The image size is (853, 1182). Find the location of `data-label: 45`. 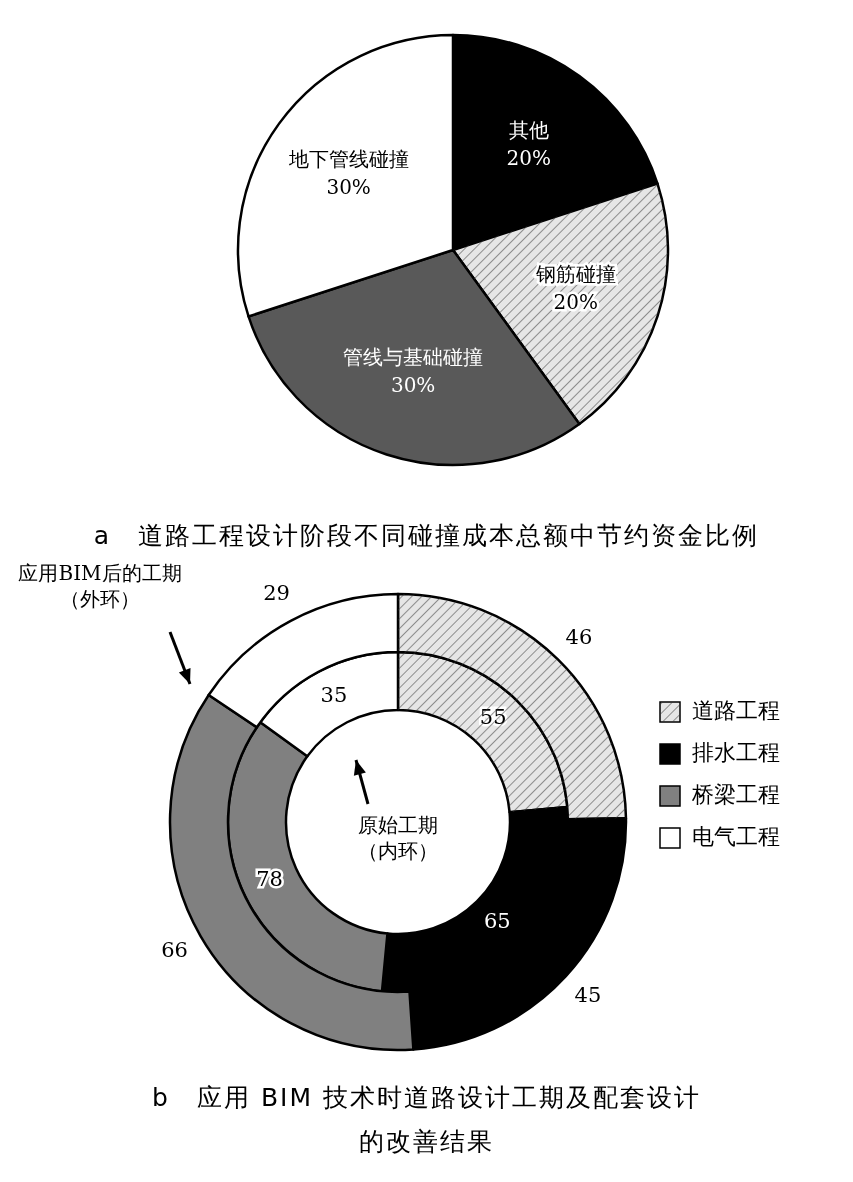

data-label: 45 is located at coordinates (588, 995).